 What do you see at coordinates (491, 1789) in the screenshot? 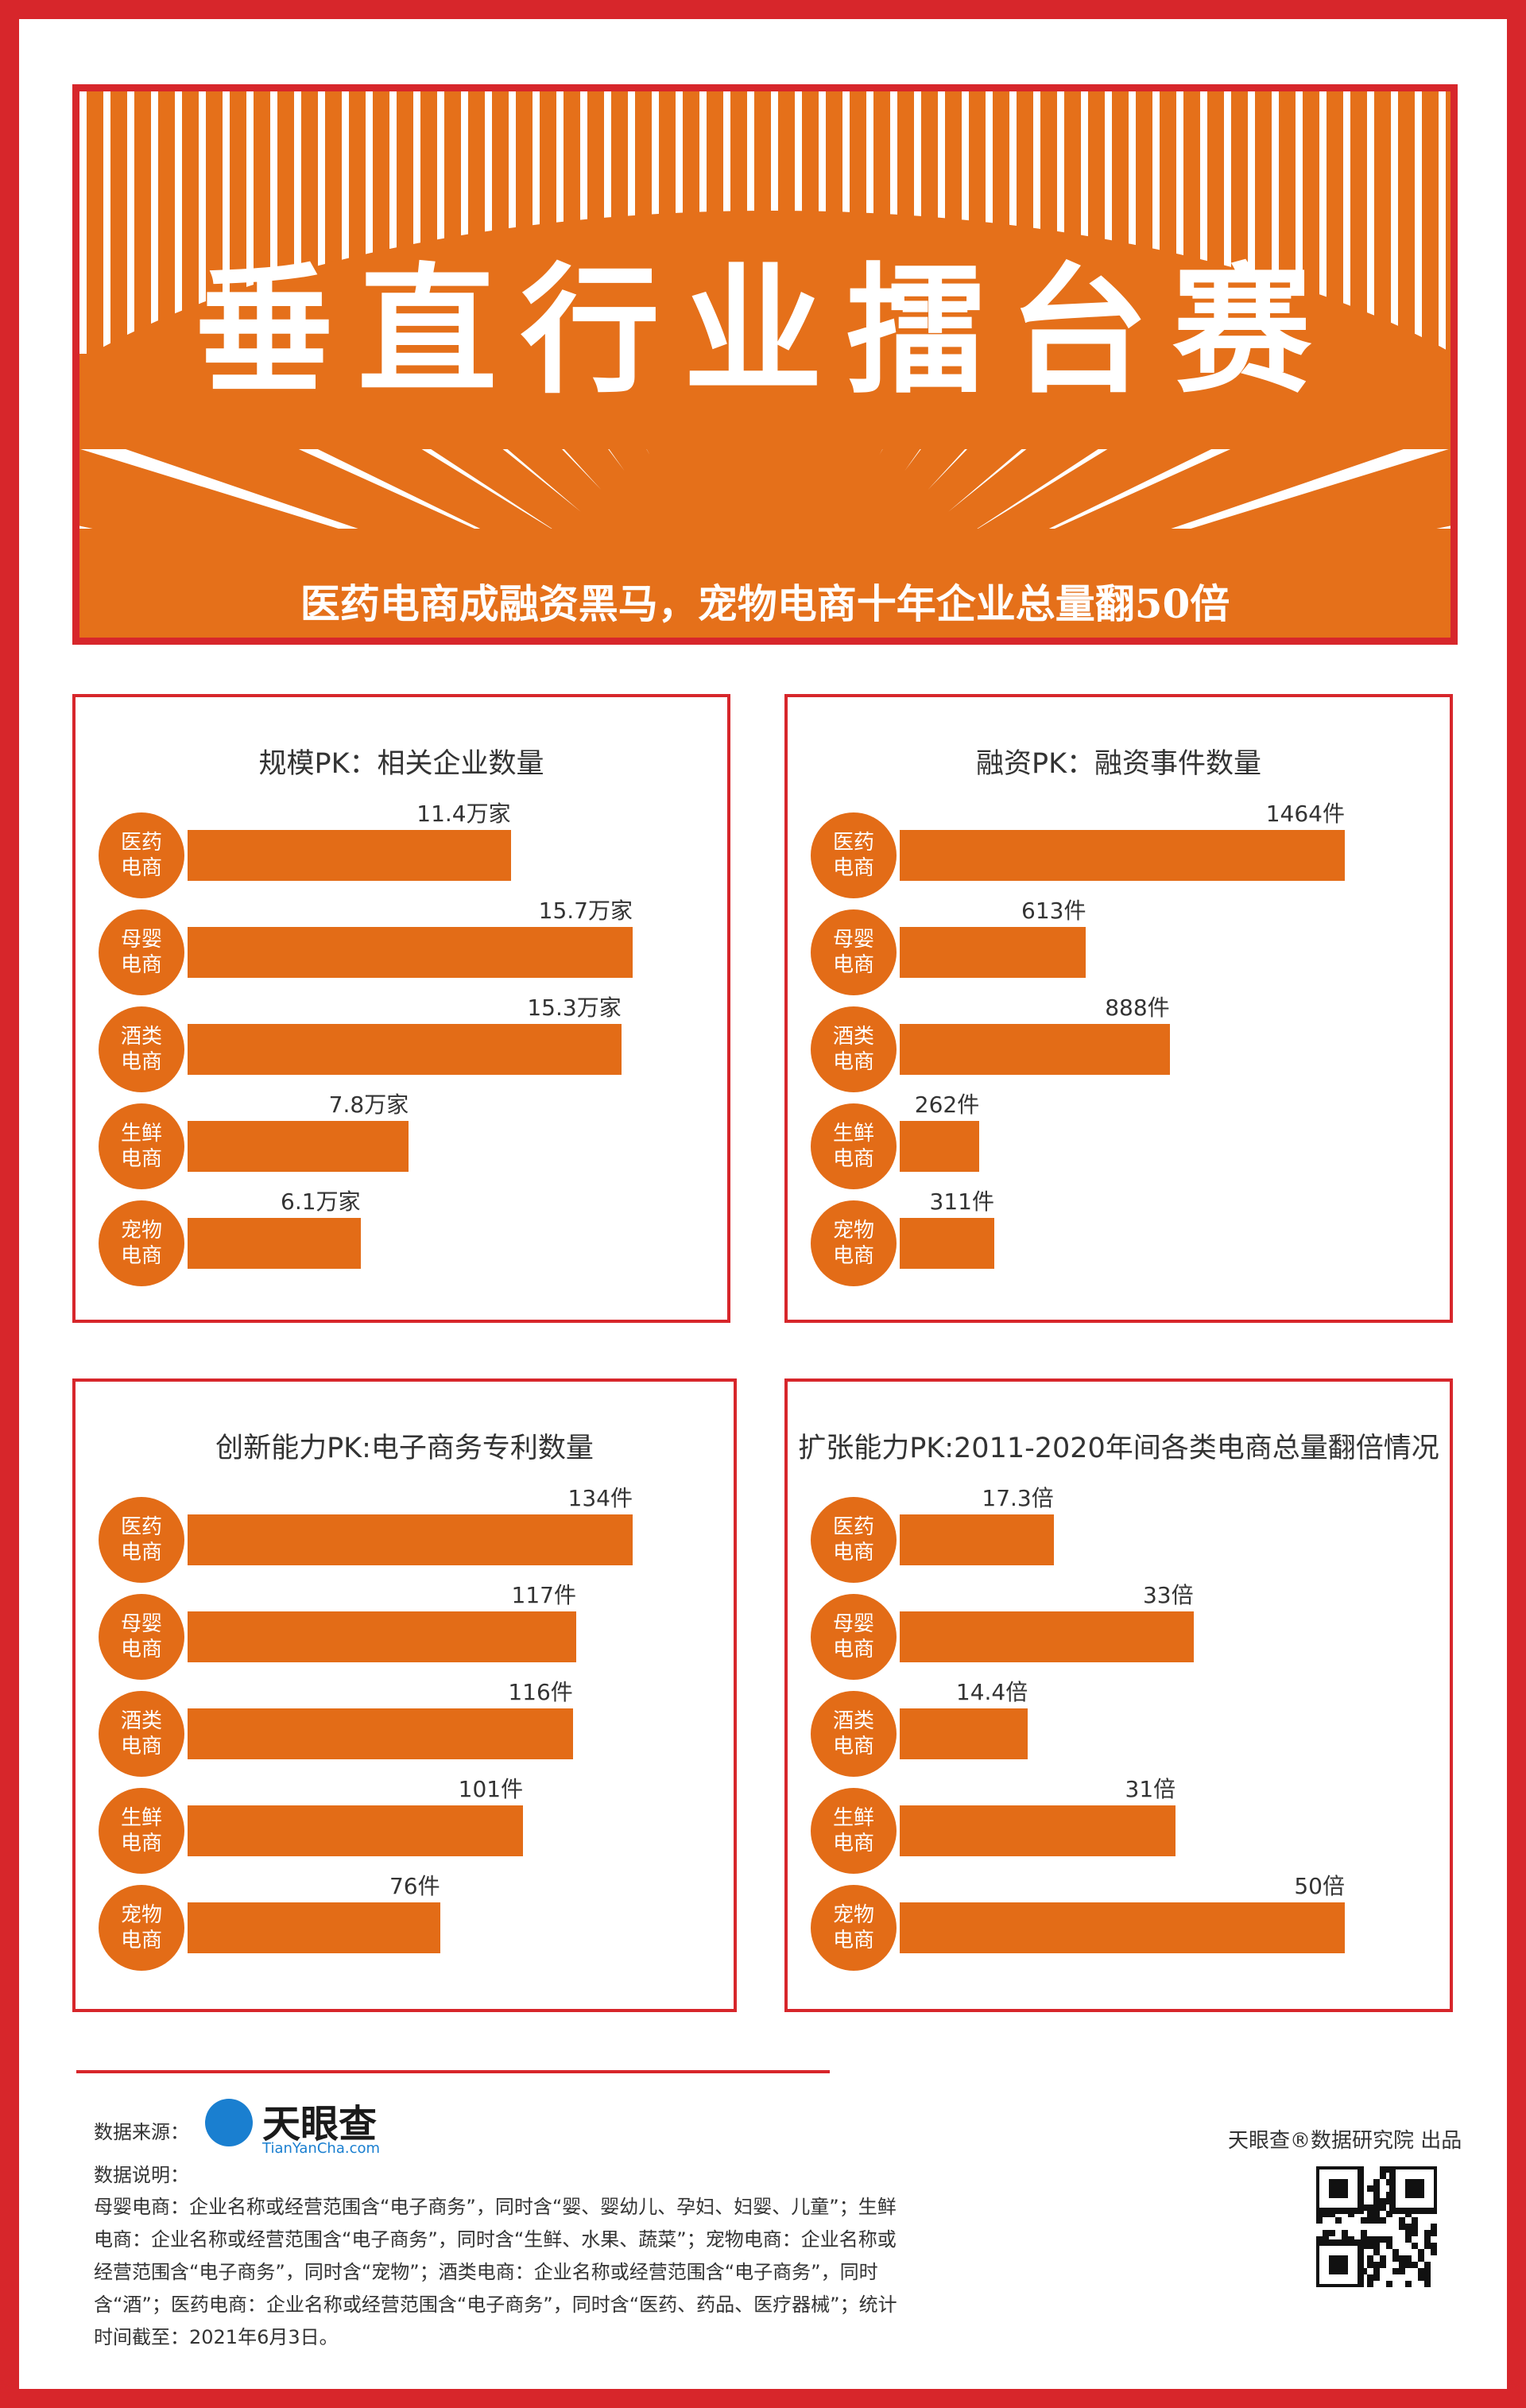
I see `value-label: 101件` at bounding box center [491, 1789].